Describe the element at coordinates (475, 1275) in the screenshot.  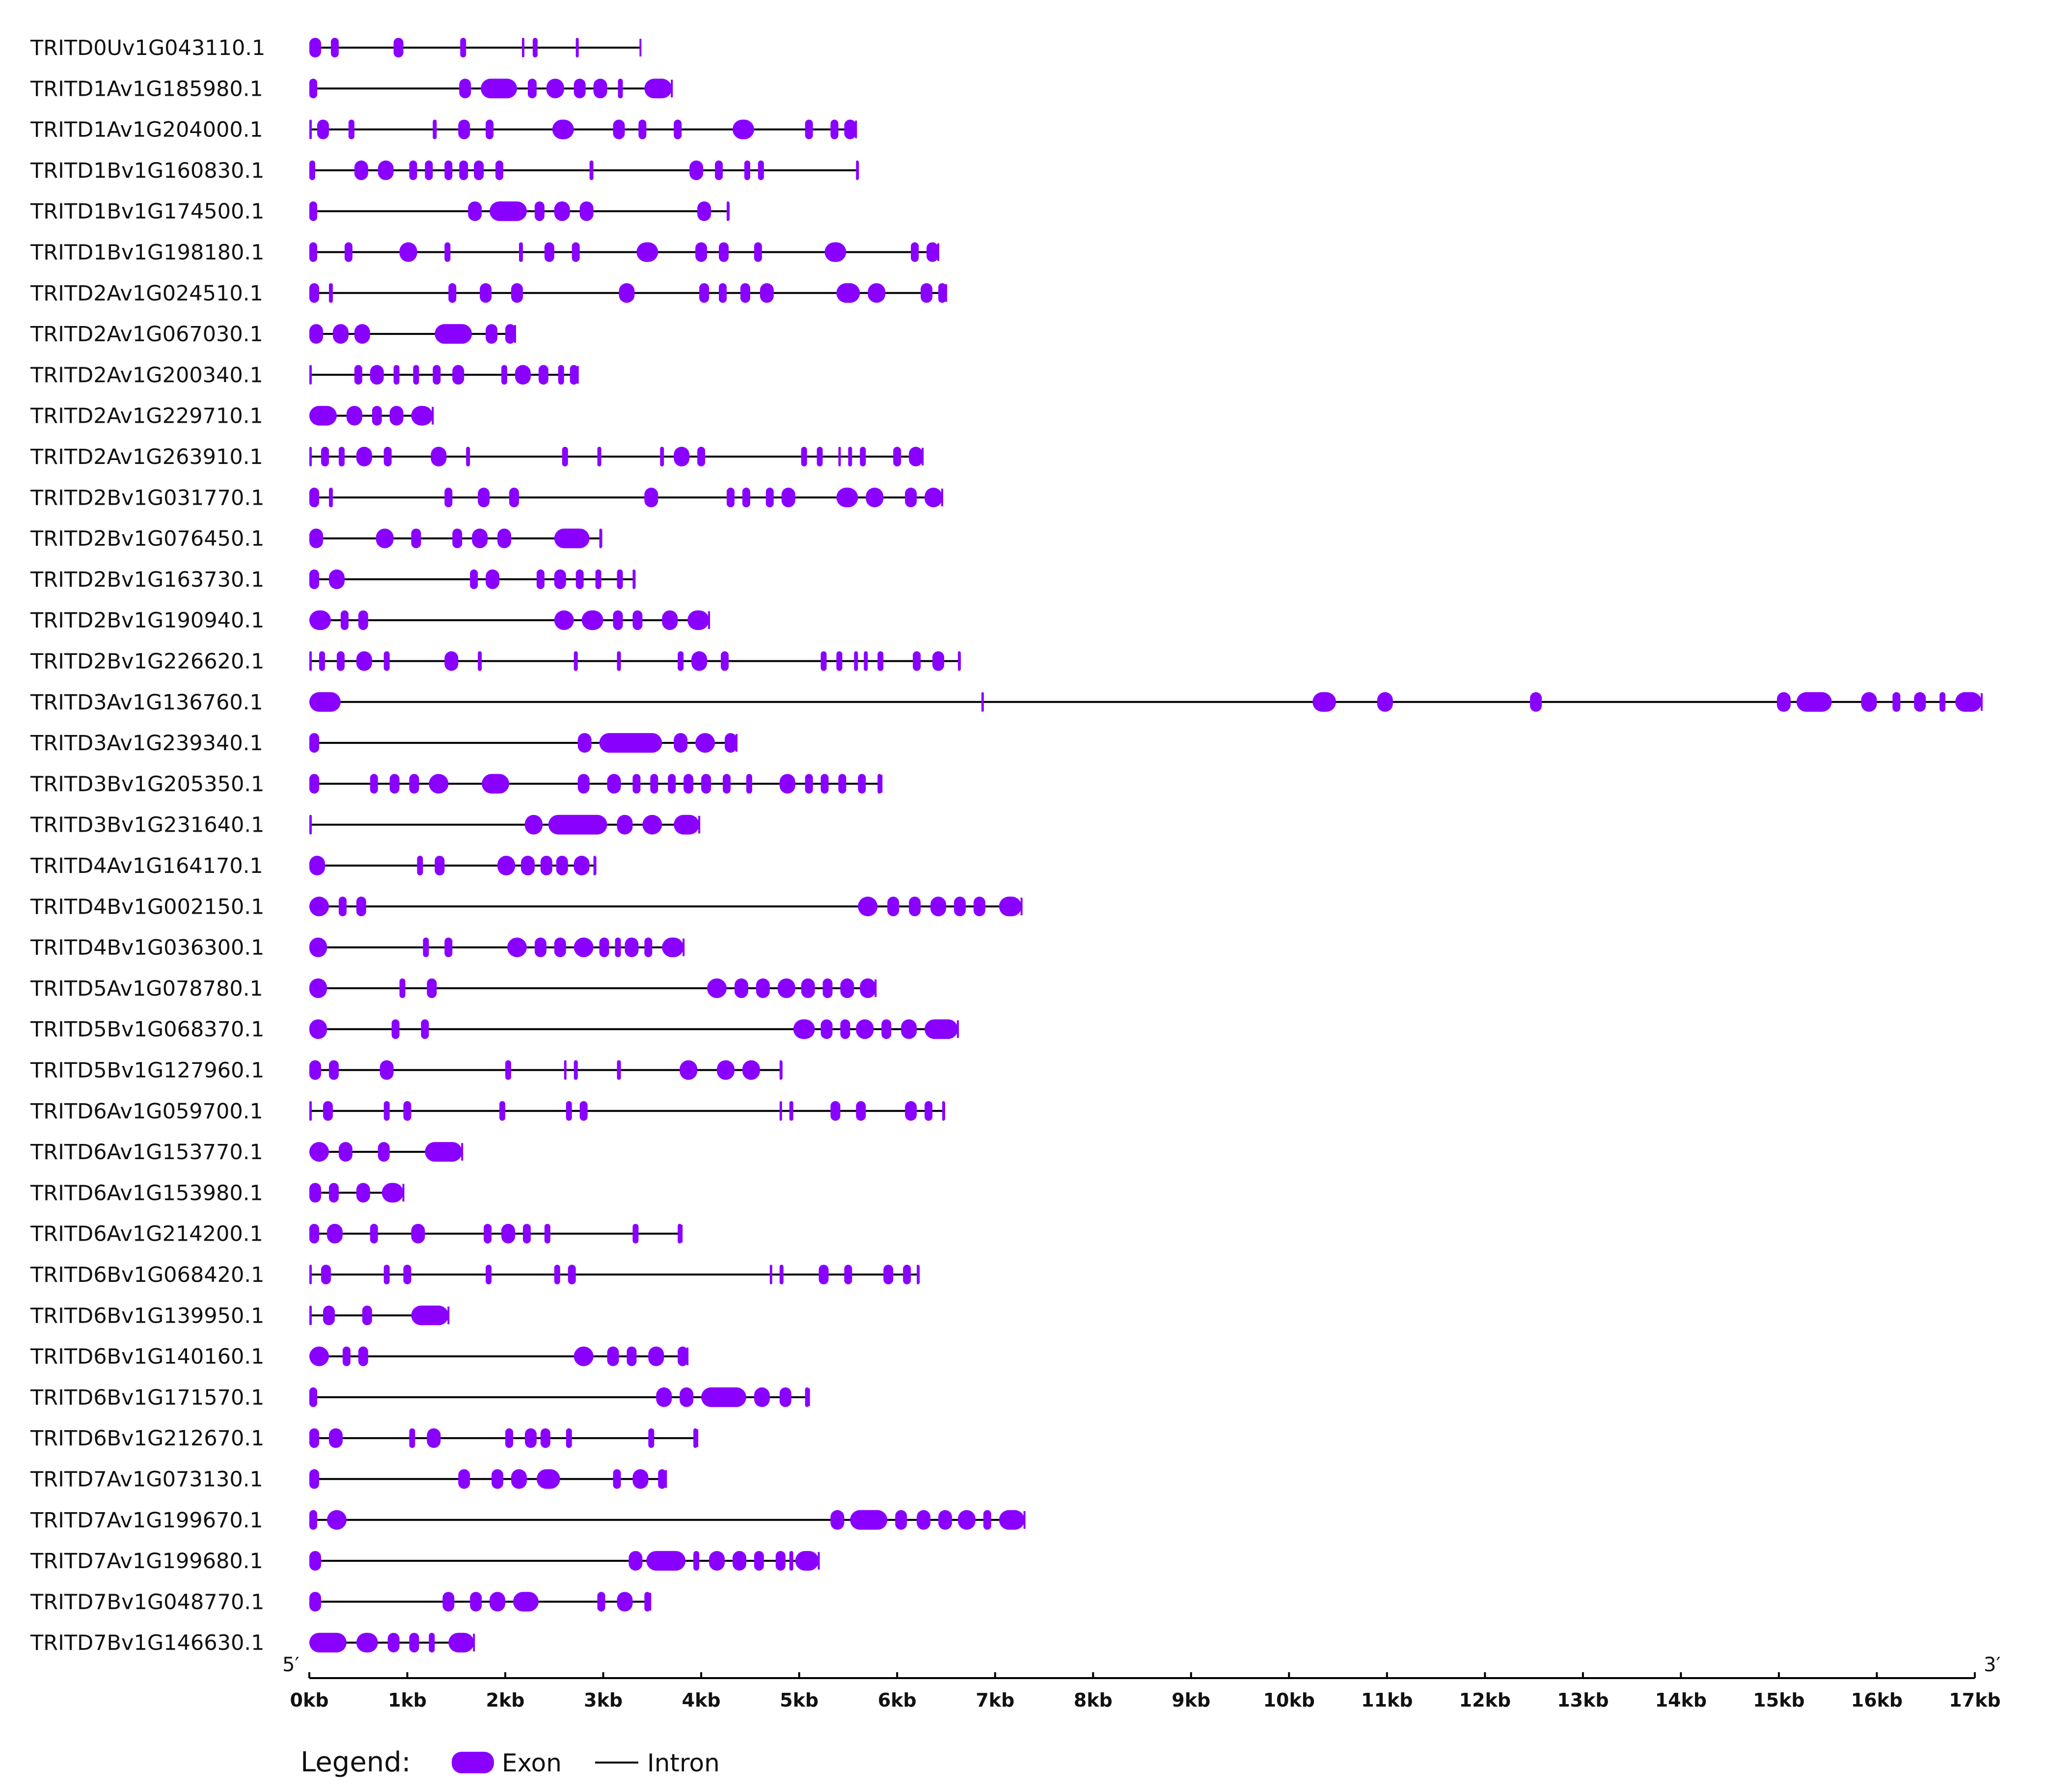
I see `gene-row: TRITD6Bv1G068420.1` at that location.